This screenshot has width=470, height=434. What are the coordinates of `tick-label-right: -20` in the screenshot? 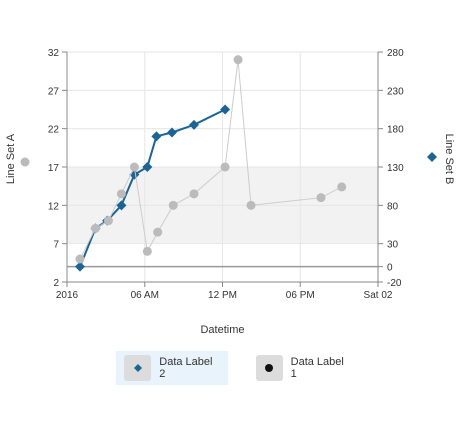 It's located at (394, 283).